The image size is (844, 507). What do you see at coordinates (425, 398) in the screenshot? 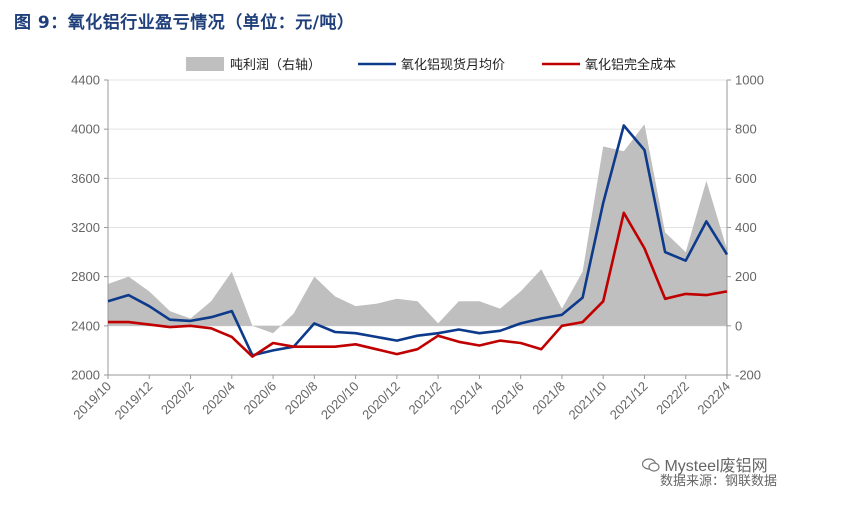
I see `x-tick-label: 2021/2` at bounding box center [425, 398].